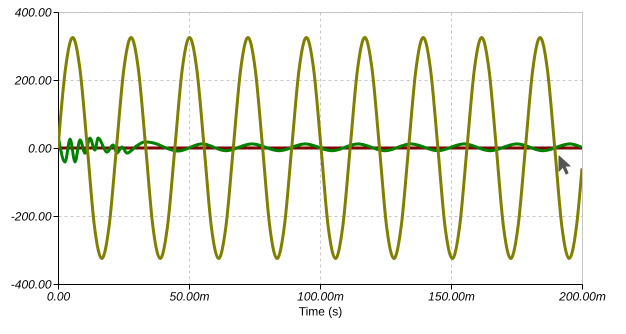 The image size is (626, 334). What do you see at coordinates (33, 13) in the screenshot?
I see `y-tick-label: 400.00` at bounding box center [33, 13].